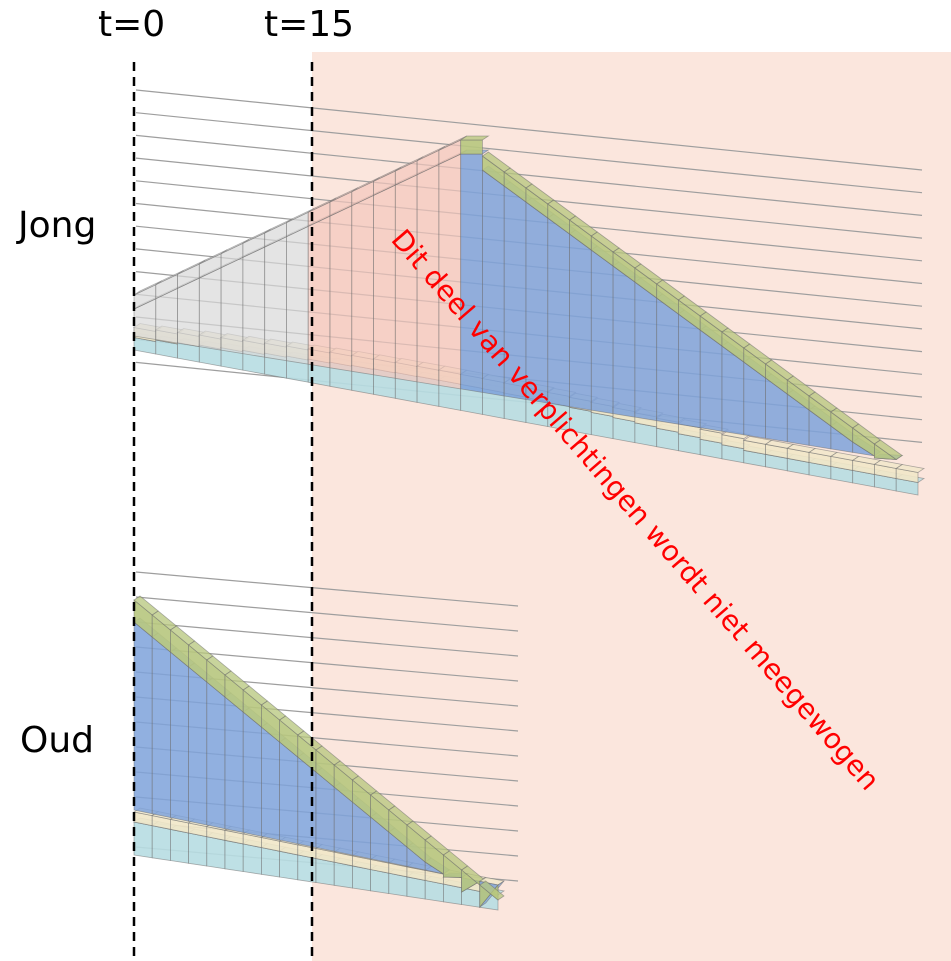 The image size is (951, 961). I want to click on bar-old-cap-top, so click(492, 890).